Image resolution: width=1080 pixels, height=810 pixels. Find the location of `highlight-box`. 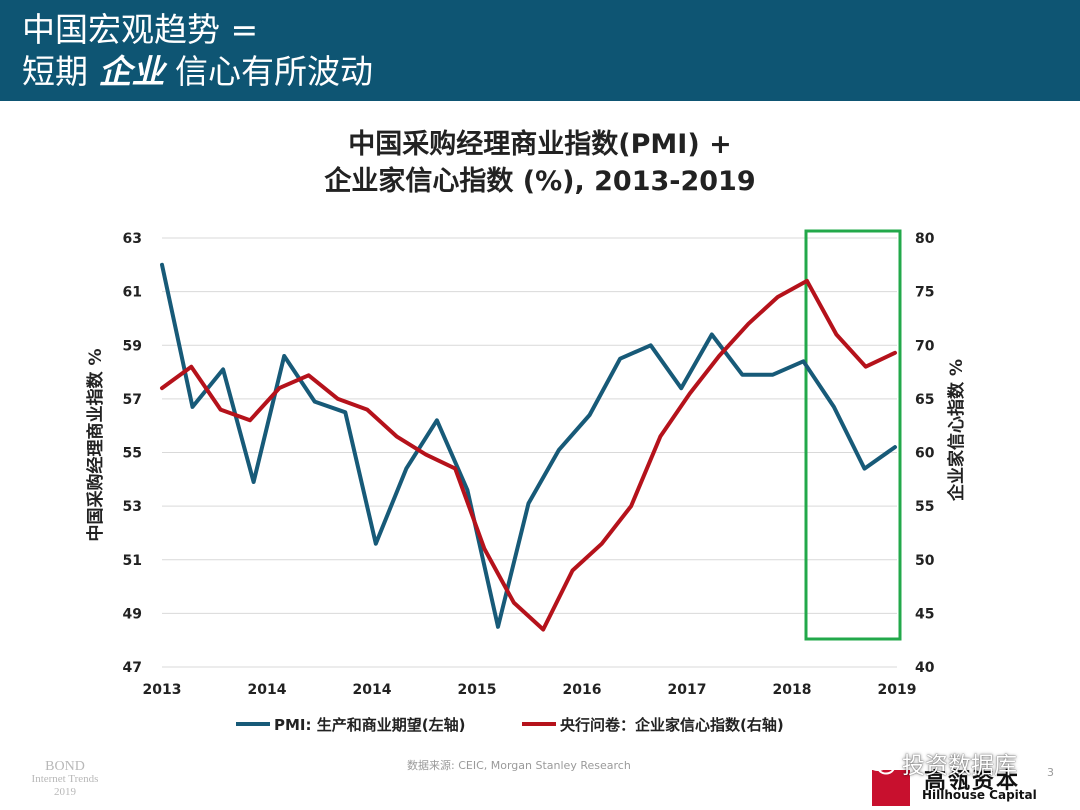

highlight-box is located at coordinates (853, 435).